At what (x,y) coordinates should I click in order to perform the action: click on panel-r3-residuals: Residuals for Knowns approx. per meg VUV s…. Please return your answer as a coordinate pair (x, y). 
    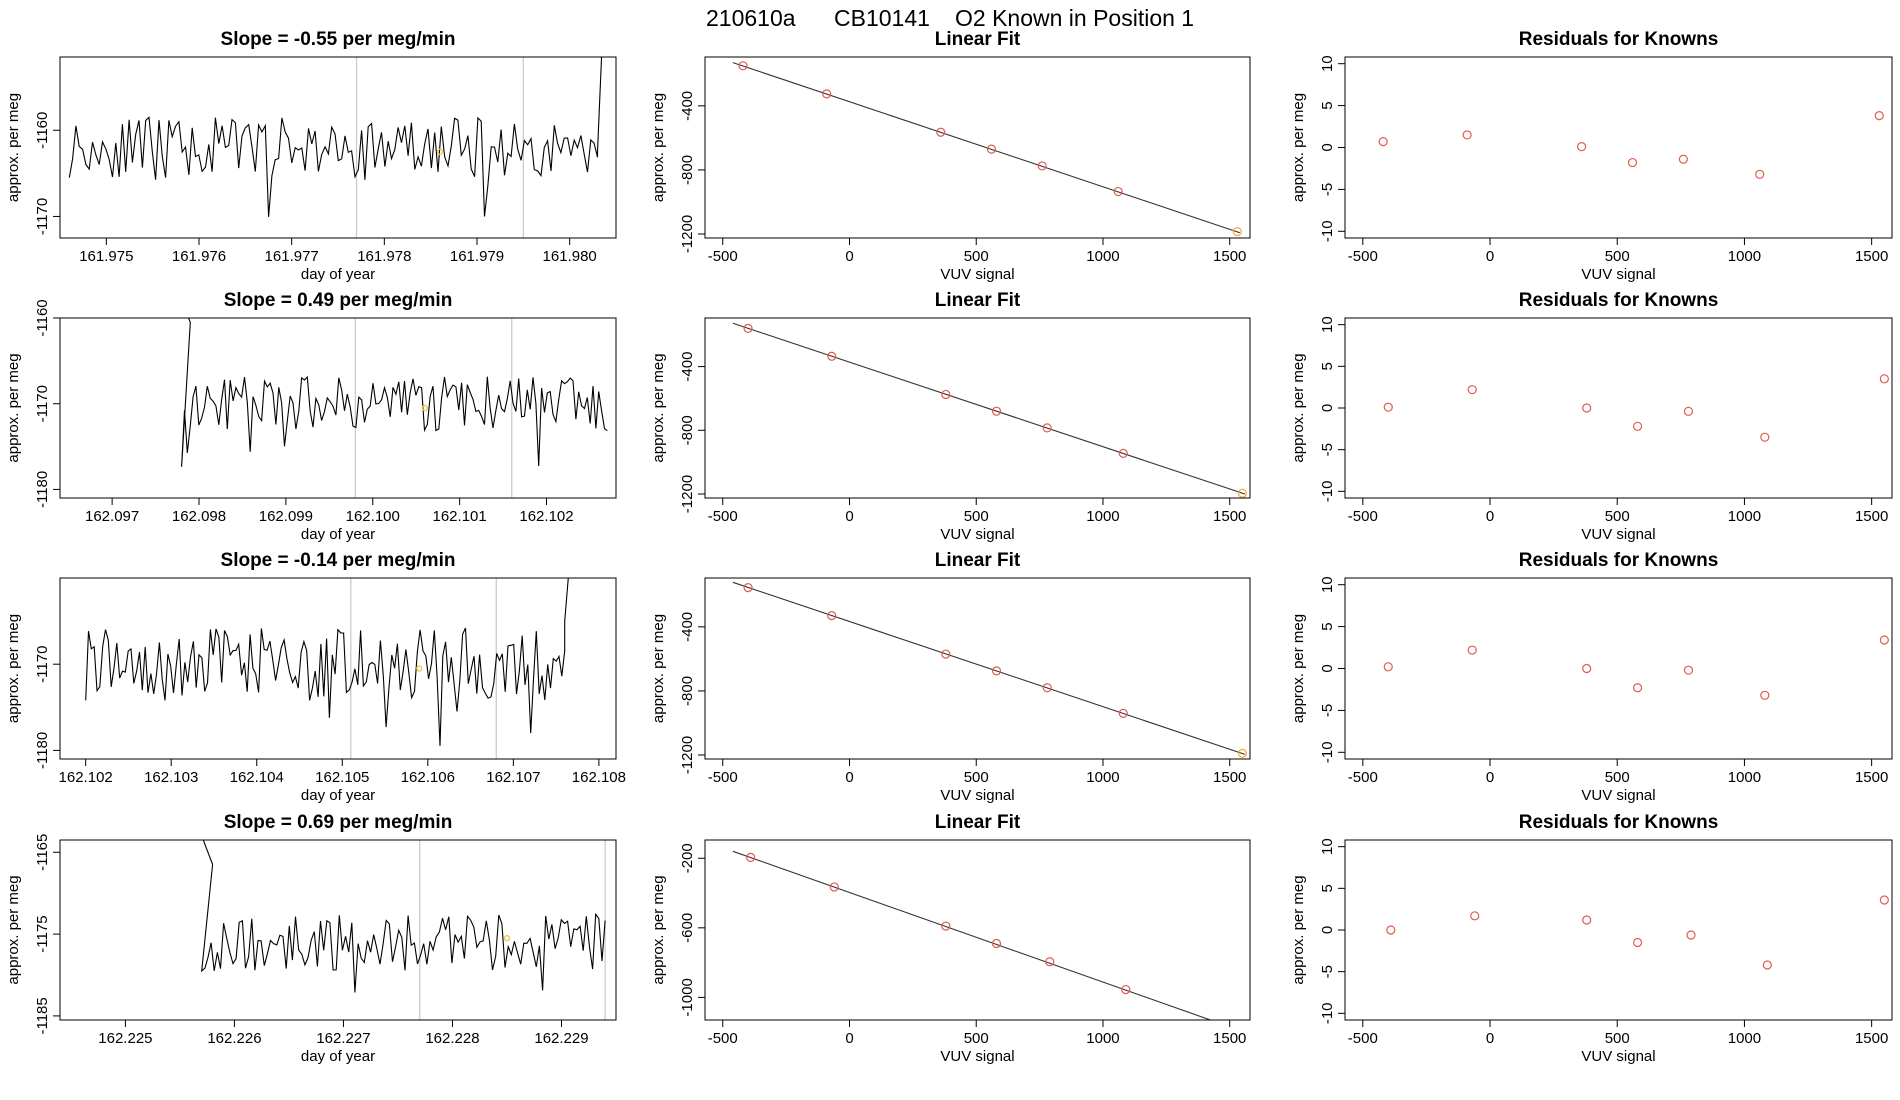
    Looking at the image, I should click on (1591, 677).